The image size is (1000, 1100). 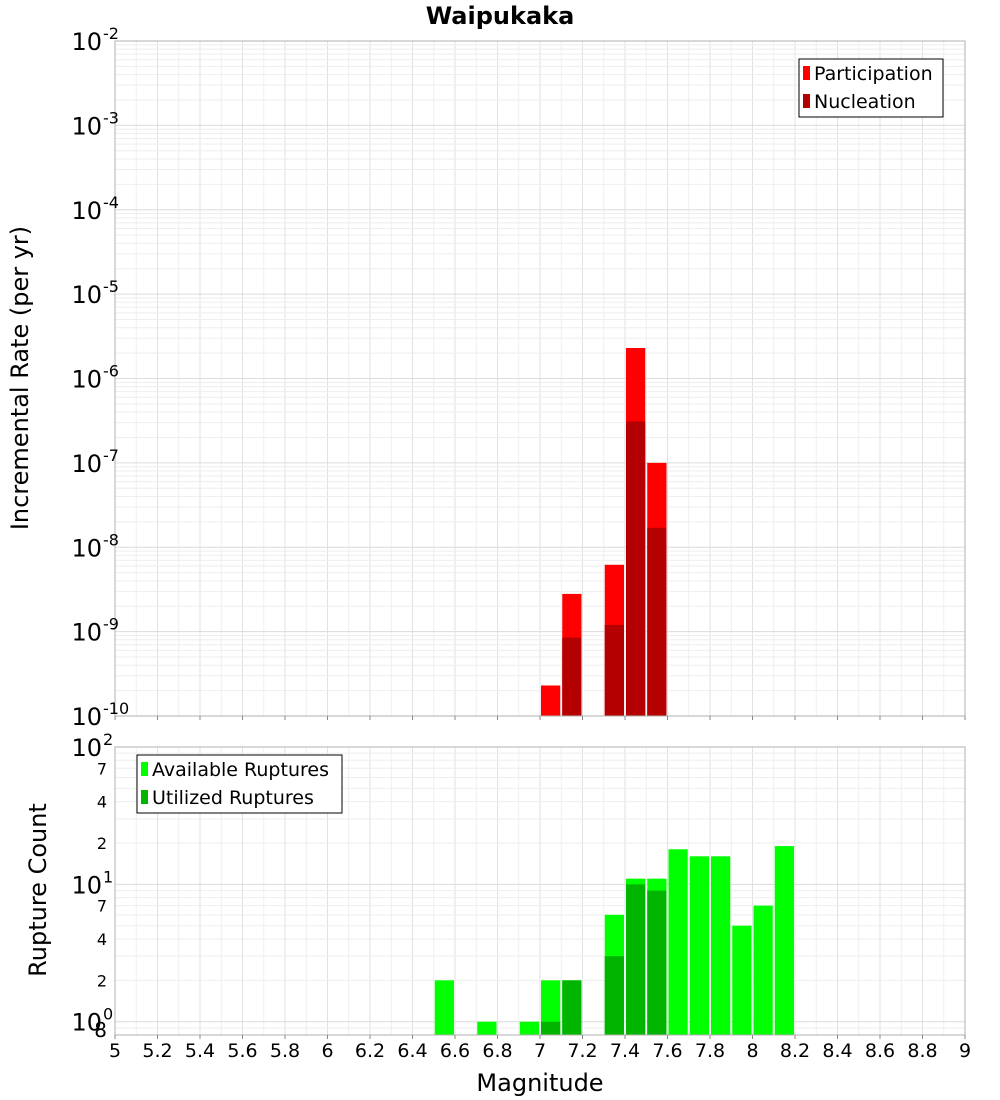 I want to click on x-tick-label: 8.8, so click(x=922, y=1051).